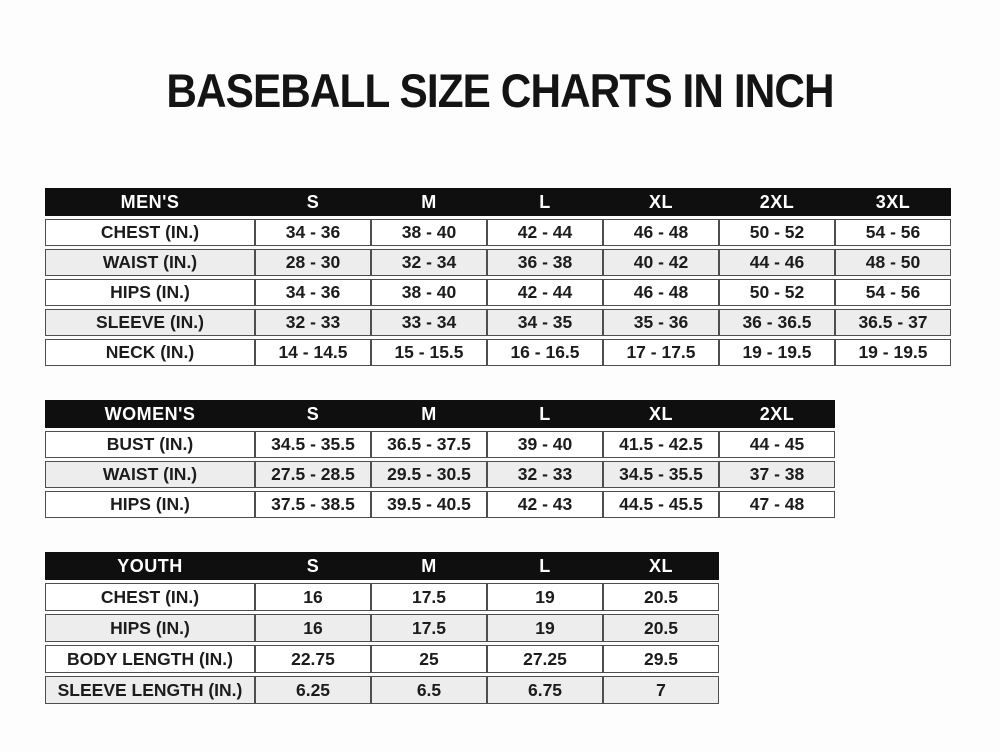 Image resolution: width=1000 pixels, height=752 pixels. I want to click on size-value-cell: 32 - 34, so click(429, 262).